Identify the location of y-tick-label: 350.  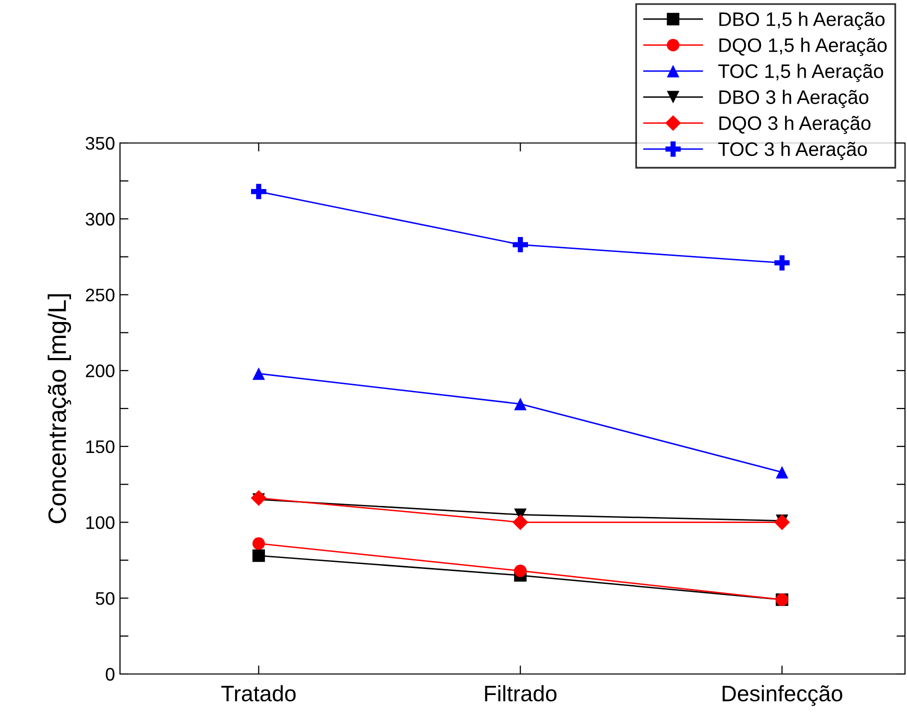
(100, 143).